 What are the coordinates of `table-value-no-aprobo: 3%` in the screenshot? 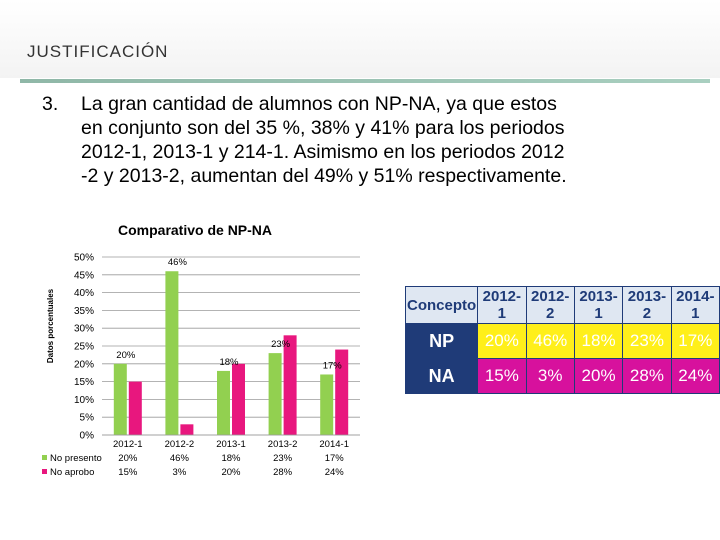 It's located at (180, 472).